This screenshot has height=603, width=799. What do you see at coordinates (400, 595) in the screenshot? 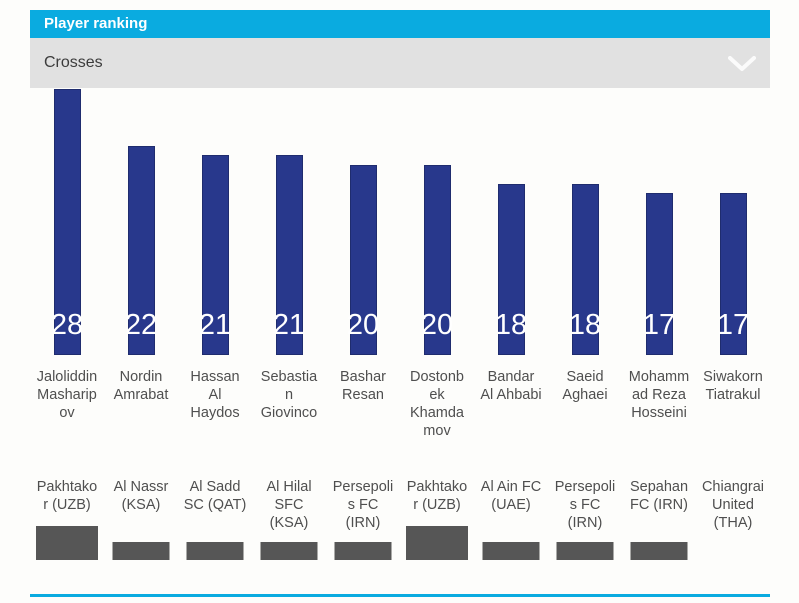
I see `next-section-top-border` at bounding box center [400, 595].